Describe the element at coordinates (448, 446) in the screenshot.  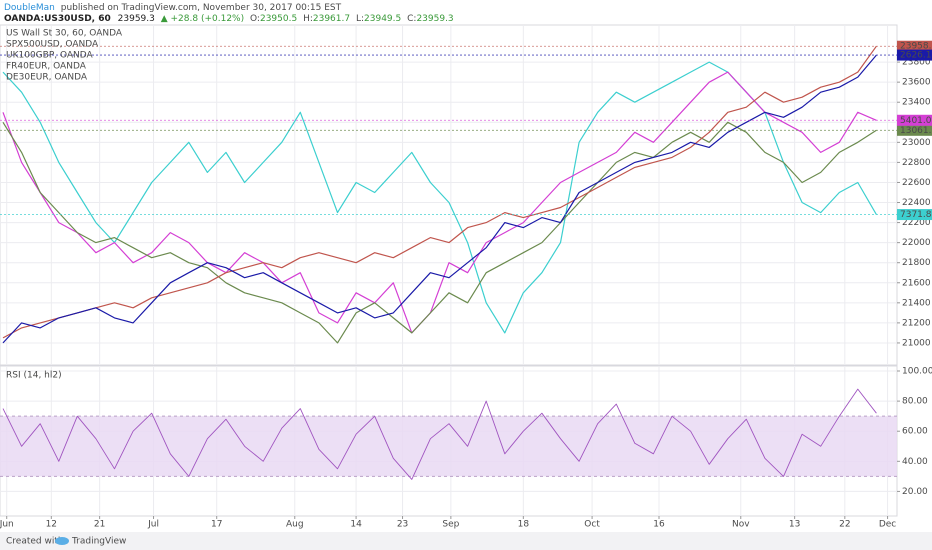
I see `rsi-band` at that location.